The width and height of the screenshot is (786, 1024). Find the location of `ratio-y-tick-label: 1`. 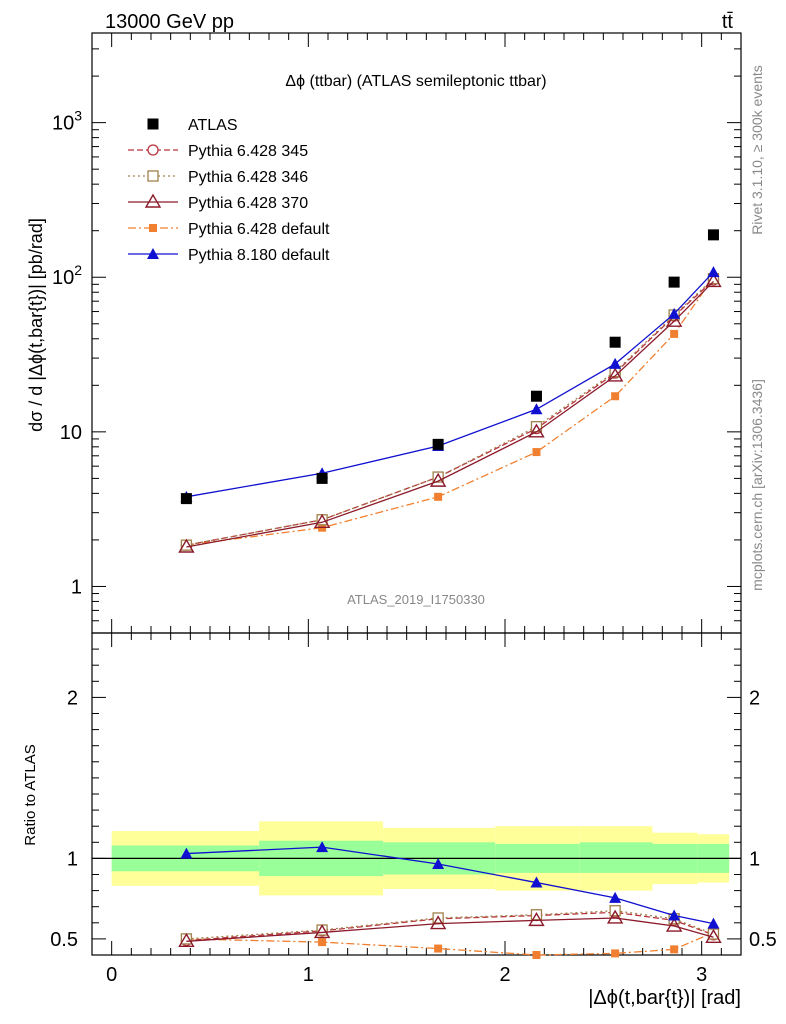

ratio-y-tick-label: 1 is located at coordinates (72, 859).